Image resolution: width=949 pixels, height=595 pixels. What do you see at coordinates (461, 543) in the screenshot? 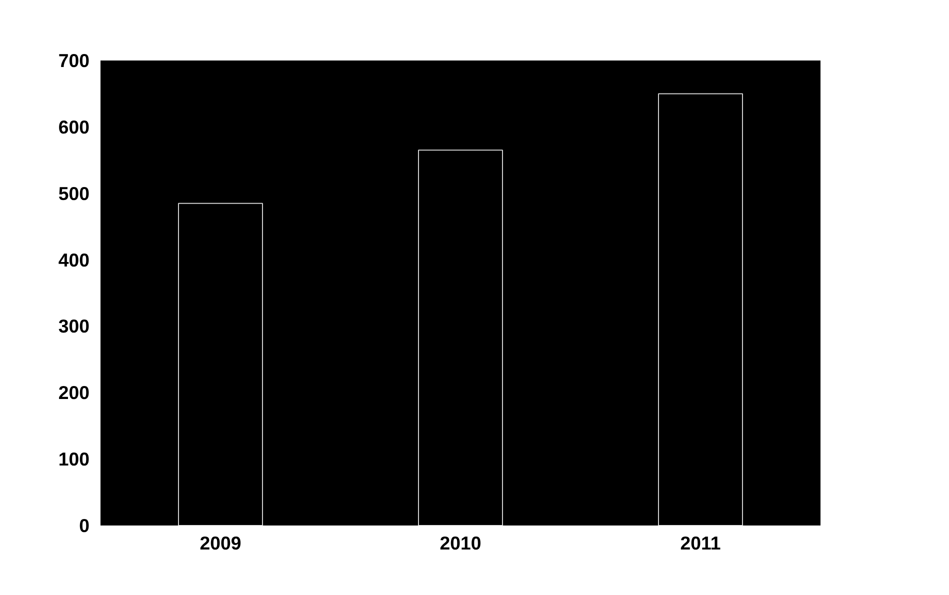
I see `x-tick-label: 2010` at bounding box center [461, 543].